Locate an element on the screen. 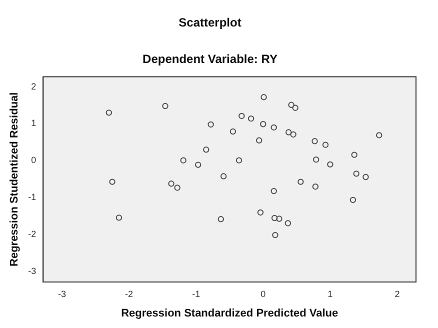 The image size is (438, 328). y-tick-label: -3 is located at coordinates (32, 271).